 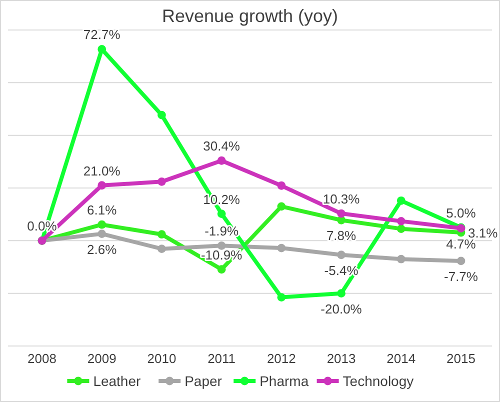 I want to click on data-label: 21.0%, so click(x=102, y=170).